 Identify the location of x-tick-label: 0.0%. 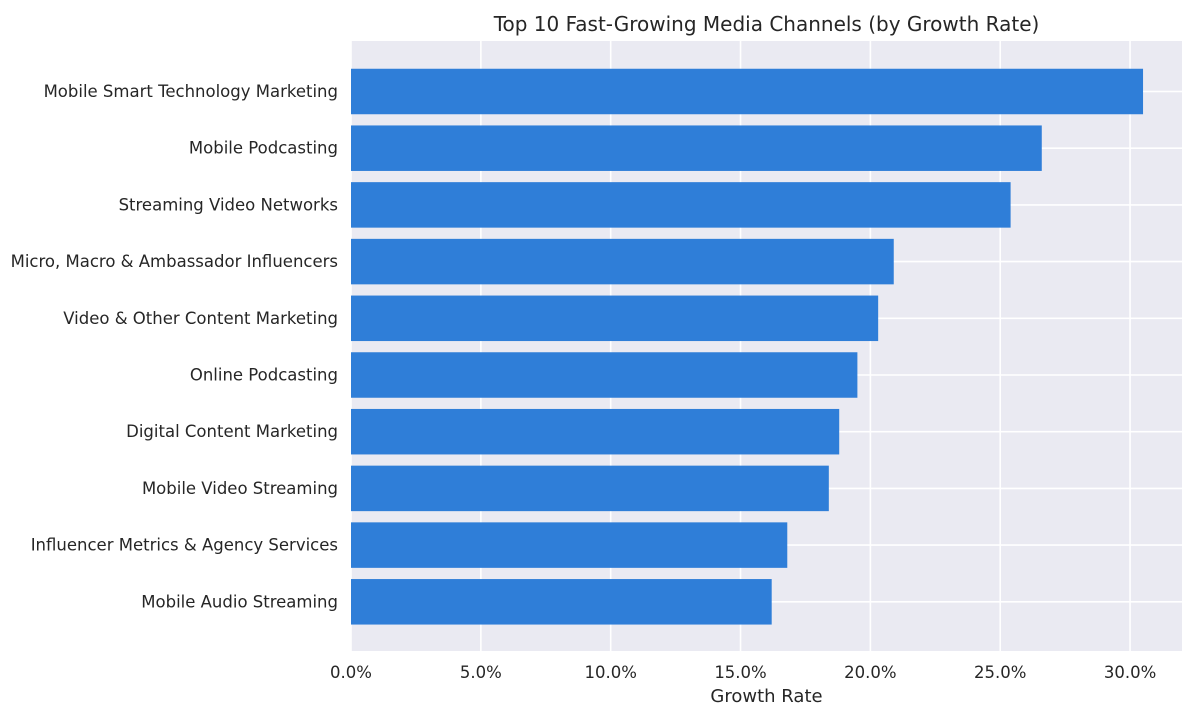
(351, 672).